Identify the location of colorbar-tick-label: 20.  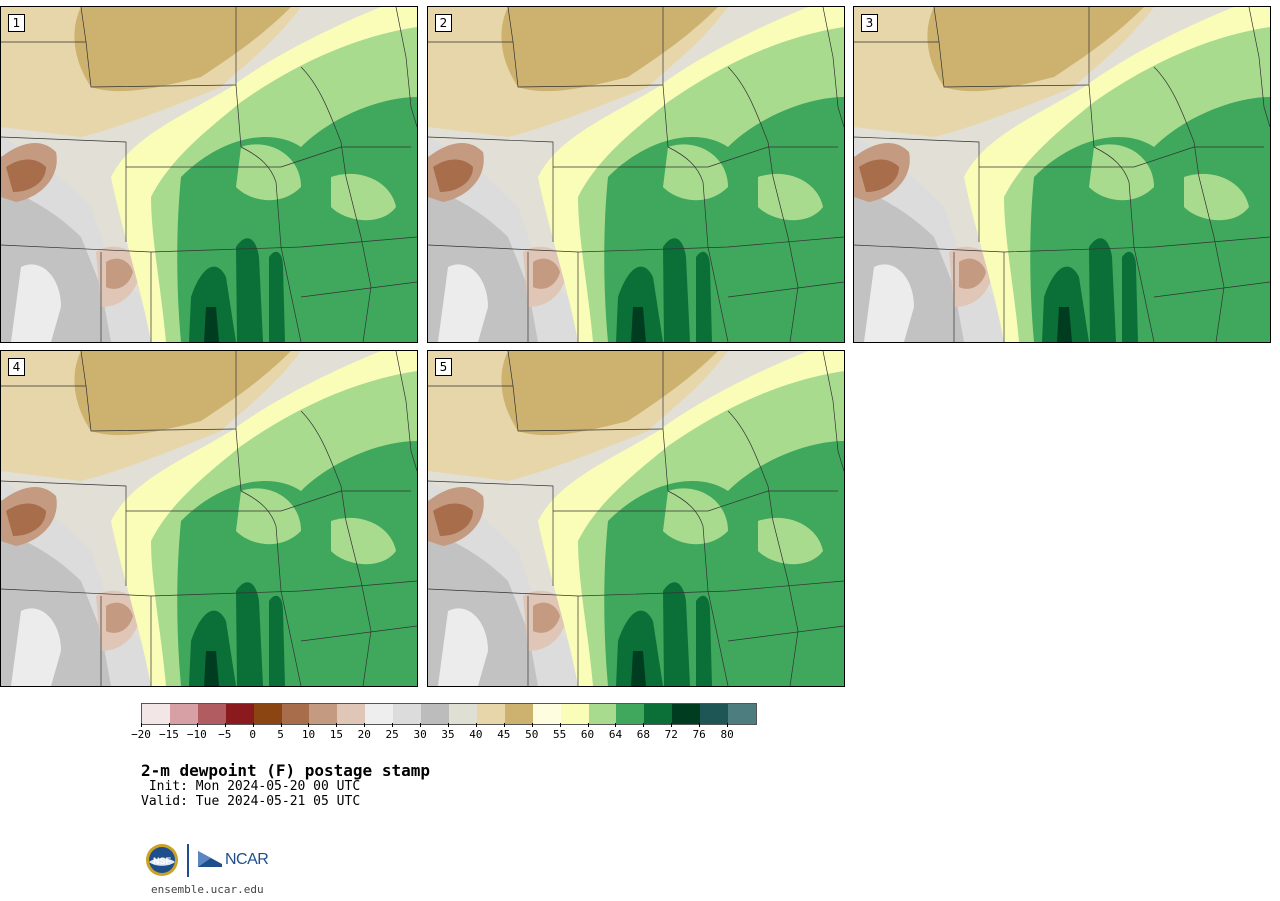
(364, 734).